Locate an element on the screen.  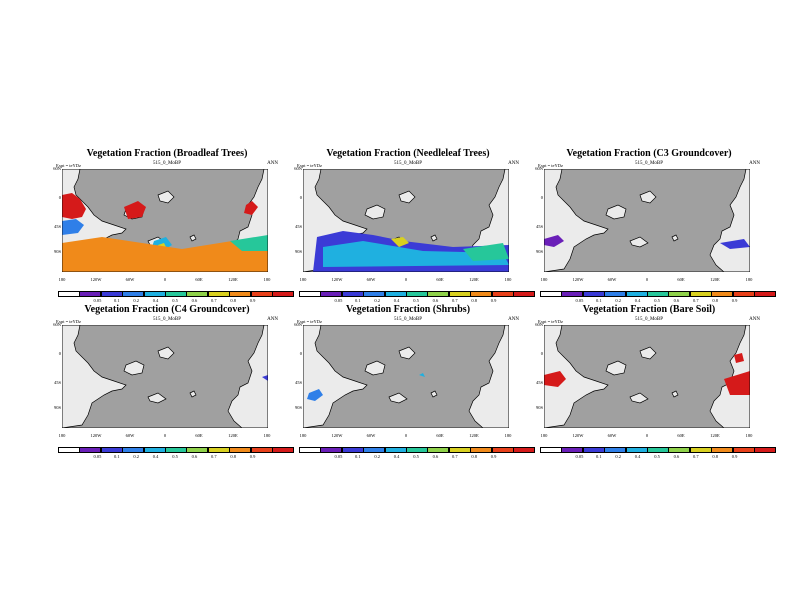
lon-label: 60W is located at coordinates (612, 435).